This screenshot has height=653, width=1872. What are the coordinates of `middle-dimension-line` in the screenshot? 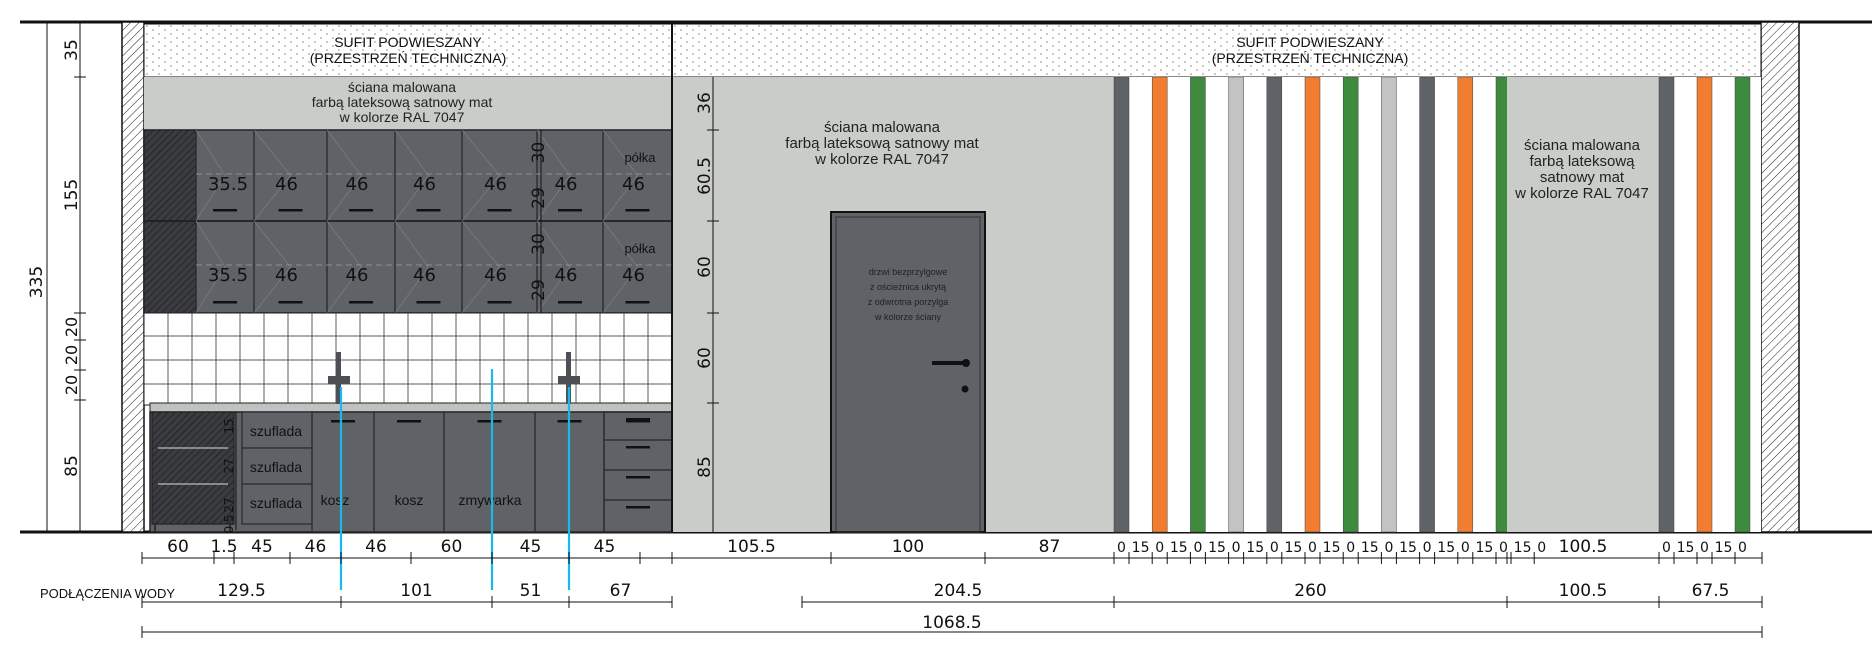 It's located at (713, 304).